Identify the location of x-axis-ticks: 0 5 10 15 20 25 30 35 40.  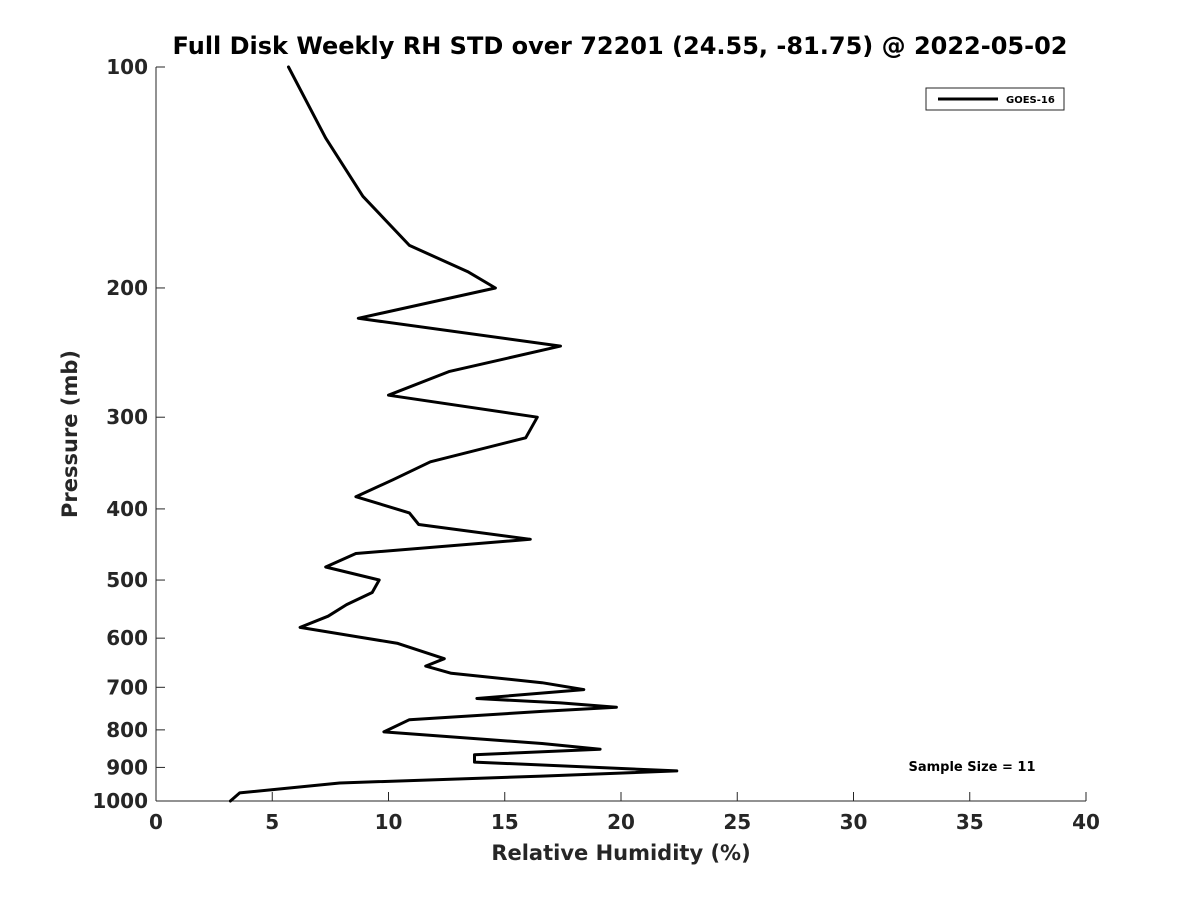
(624, 813).